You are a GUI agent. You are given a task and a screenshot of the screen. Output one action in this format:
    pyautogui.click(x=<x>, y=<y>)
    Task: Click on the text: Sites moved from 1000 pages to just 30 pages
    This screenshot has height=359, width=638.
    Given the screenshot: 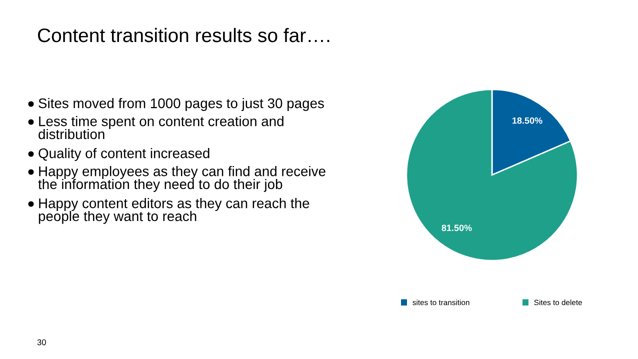 What is the action you would take?
    pyautogui.click(x=181, y=104)
    